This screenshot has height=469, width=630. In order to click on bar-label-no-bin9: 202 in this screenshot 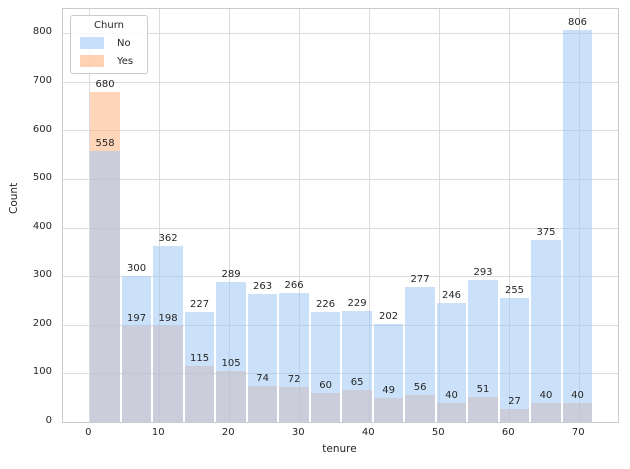, I will do `click(389, 316)`.